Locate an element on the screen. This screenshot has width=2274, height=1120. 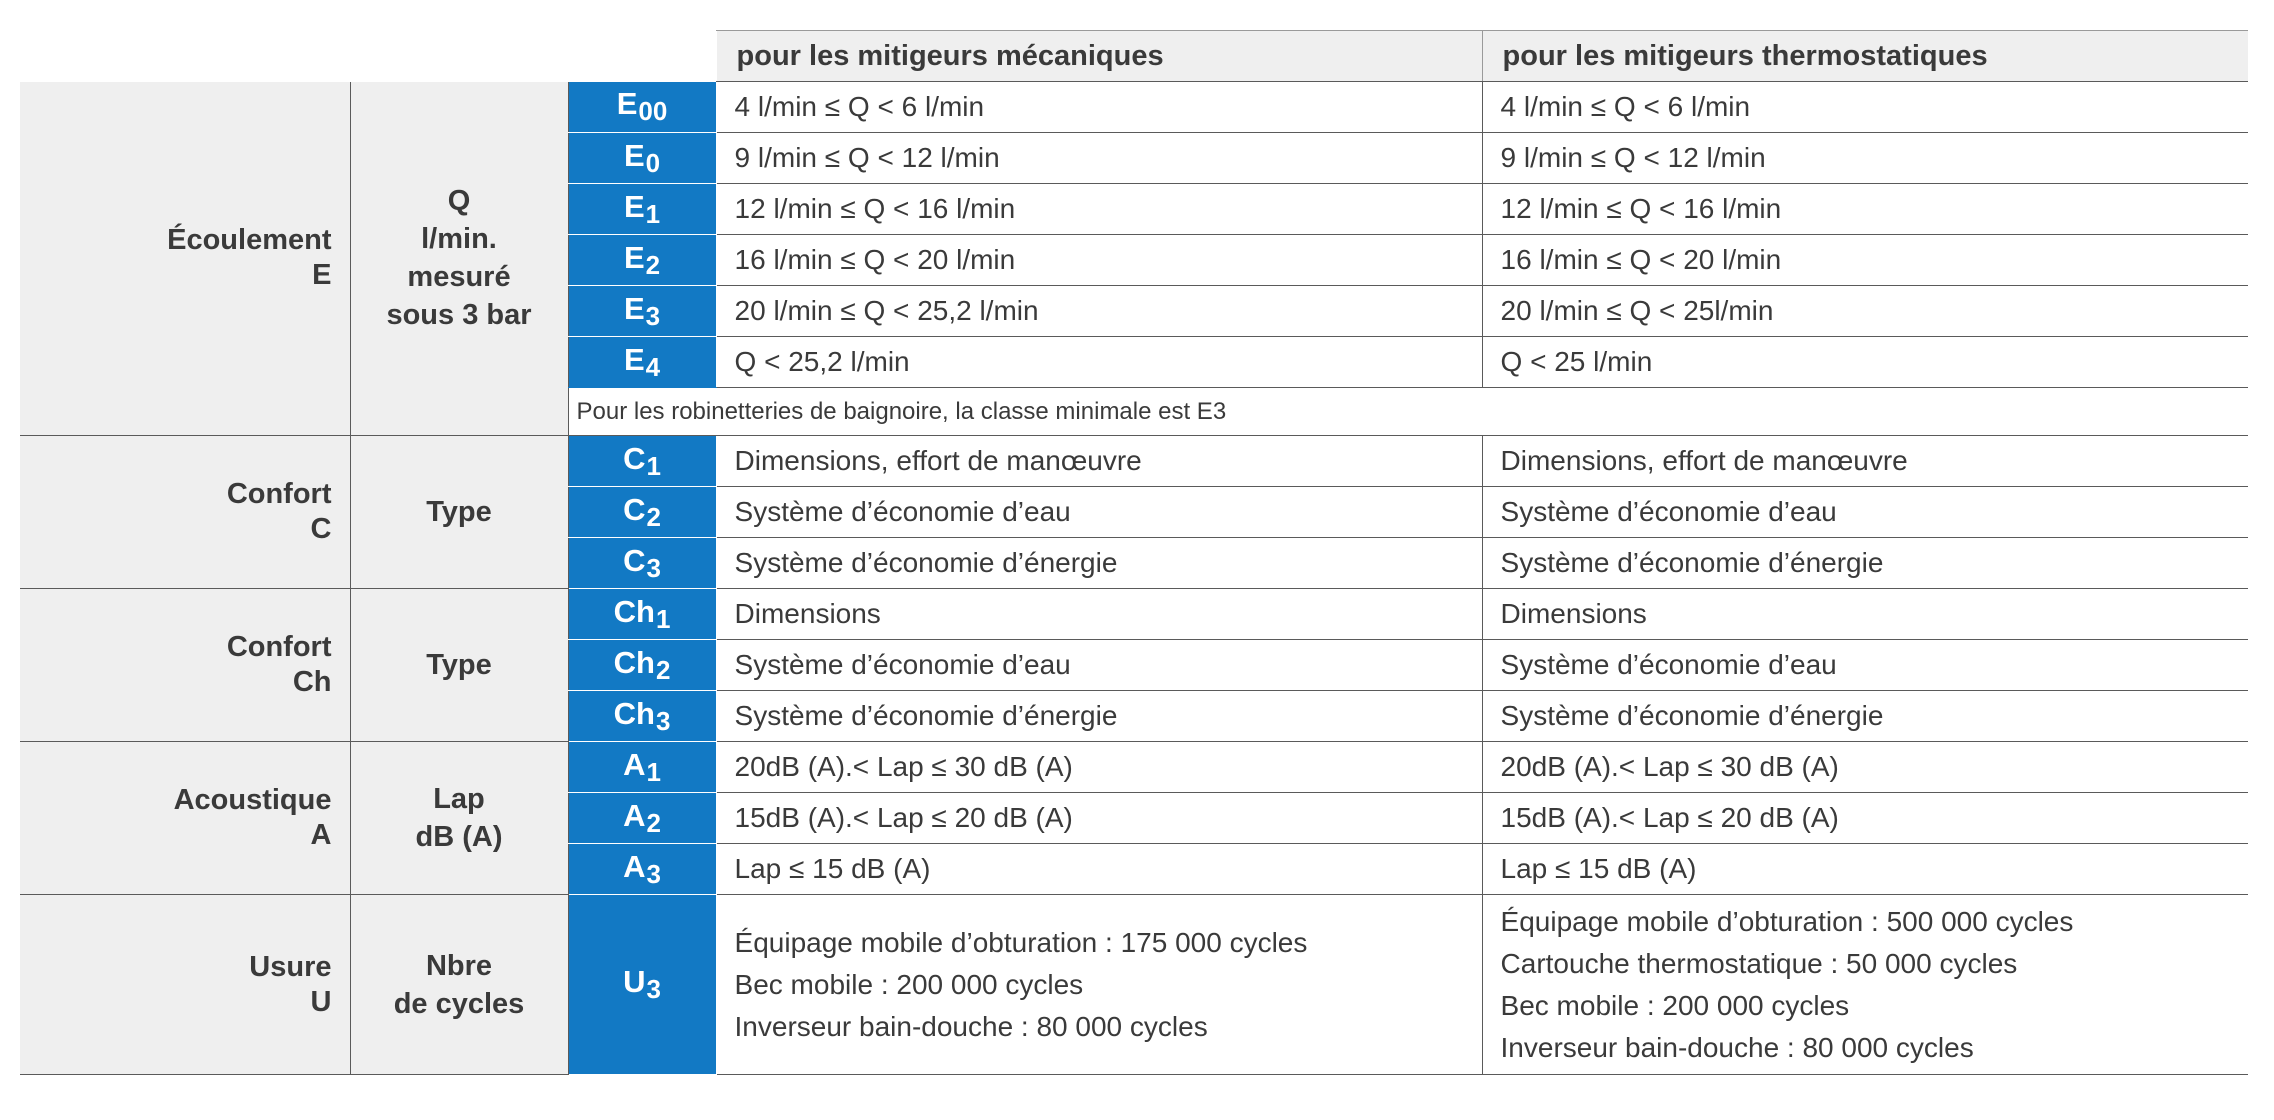
class-code: Ch1 is located at coordinates (642, 614).